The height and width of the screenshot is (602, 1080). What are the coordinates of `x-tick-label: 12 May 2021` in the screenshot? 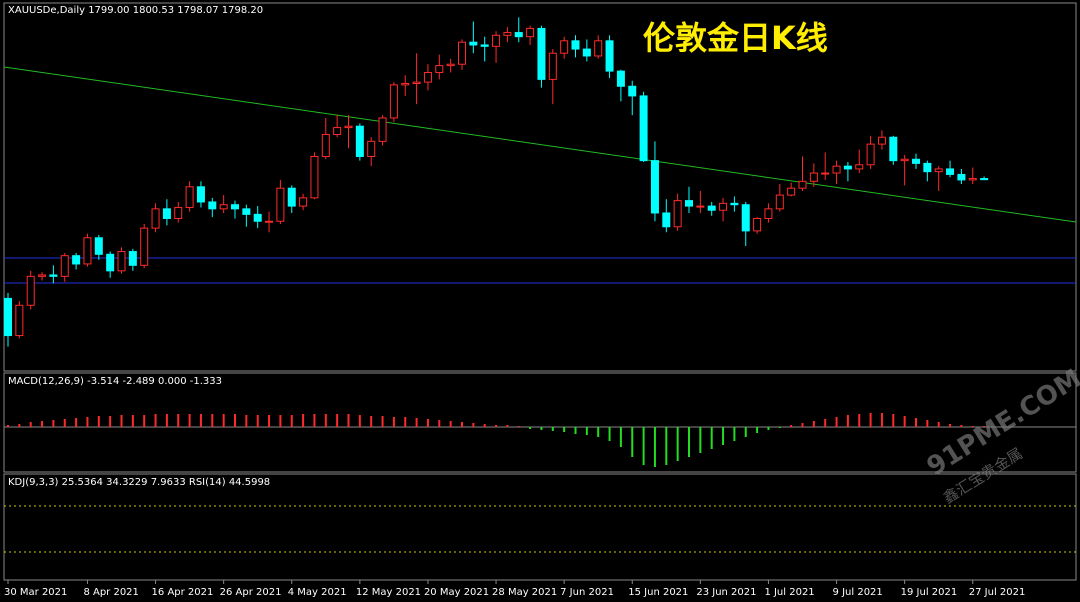 It's located at (388, 592).